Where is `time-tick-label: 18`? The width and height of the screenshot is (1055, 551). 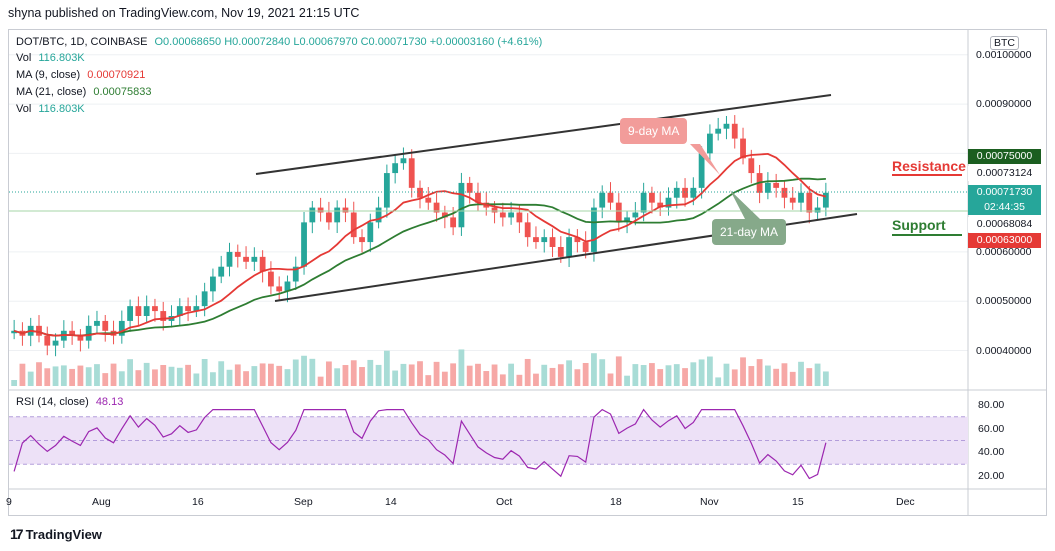
time-tick-label: 18 is located at coordinates (616, 502).